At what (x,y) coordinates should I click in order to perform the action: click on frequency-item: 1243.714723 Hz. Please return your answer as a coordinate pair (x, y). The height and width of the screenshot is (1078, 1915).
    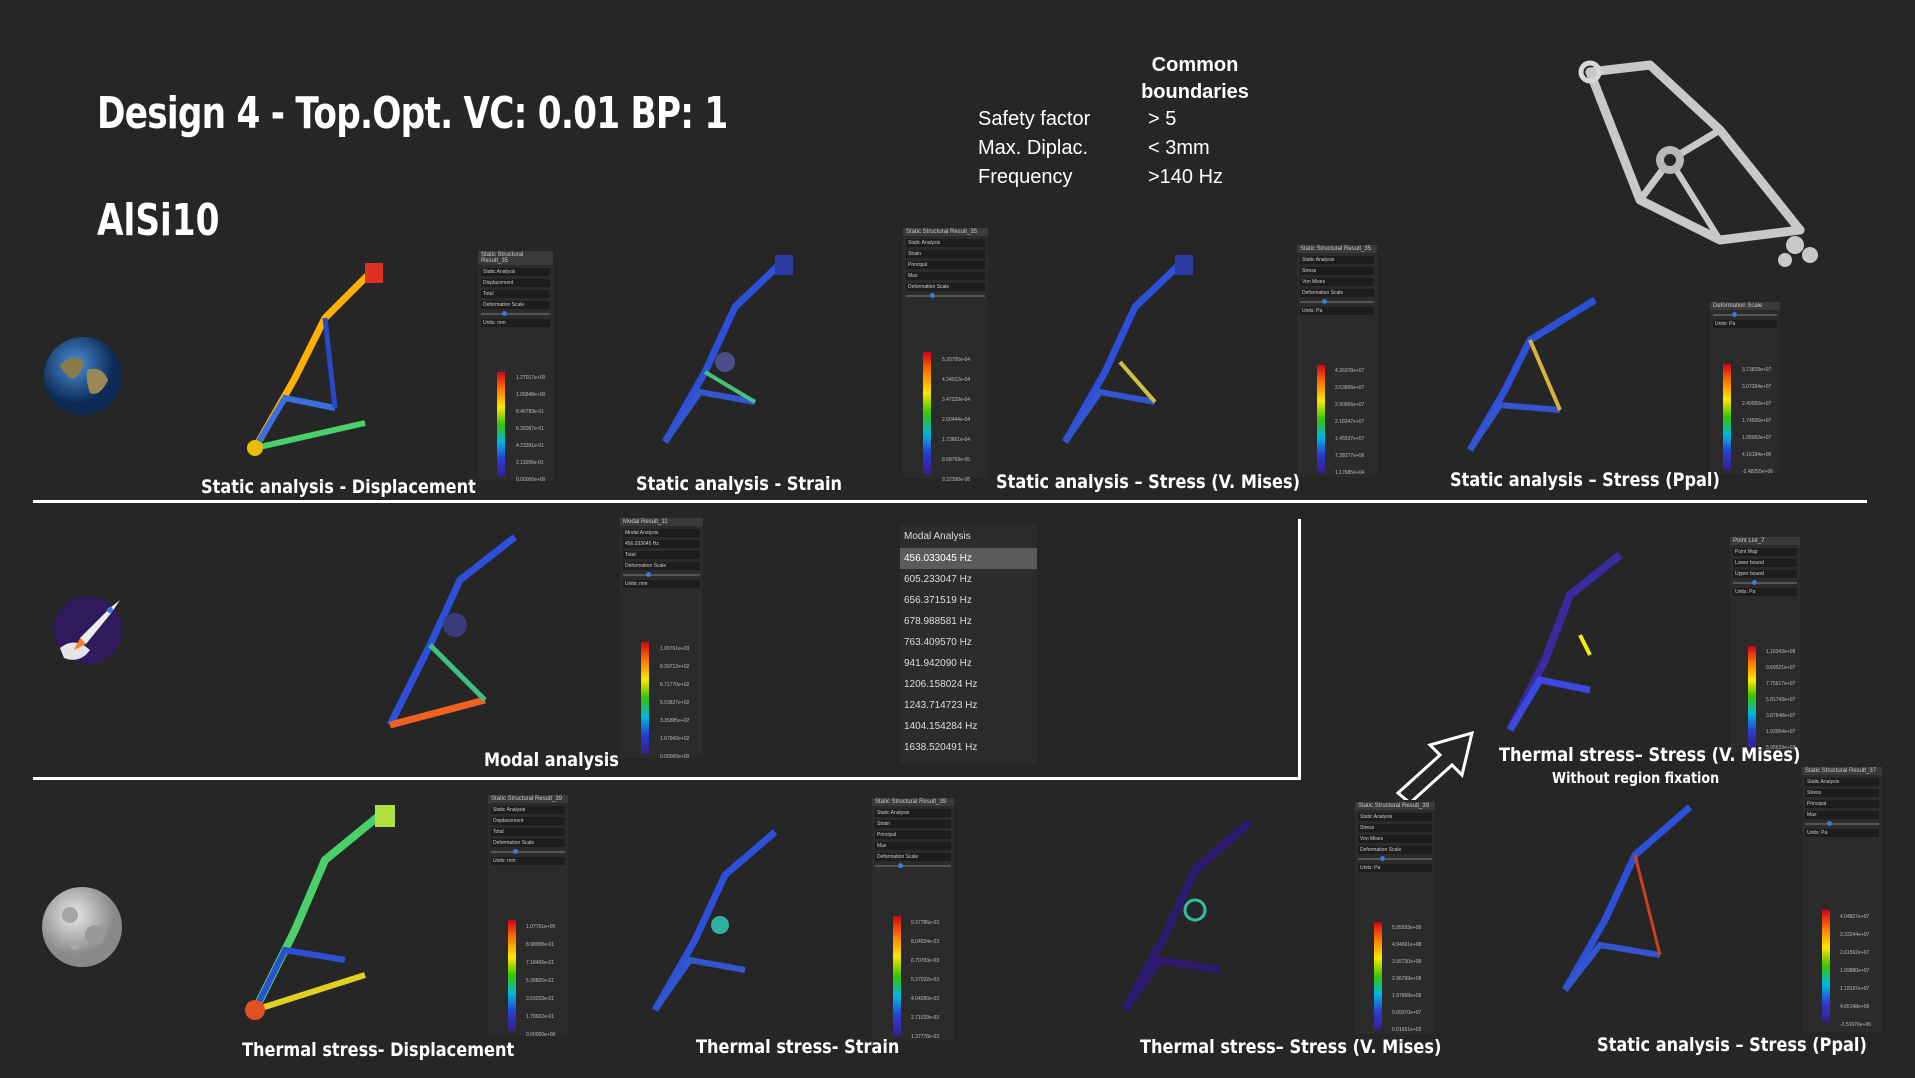
    Looking at the image, I should click on (941, 705).